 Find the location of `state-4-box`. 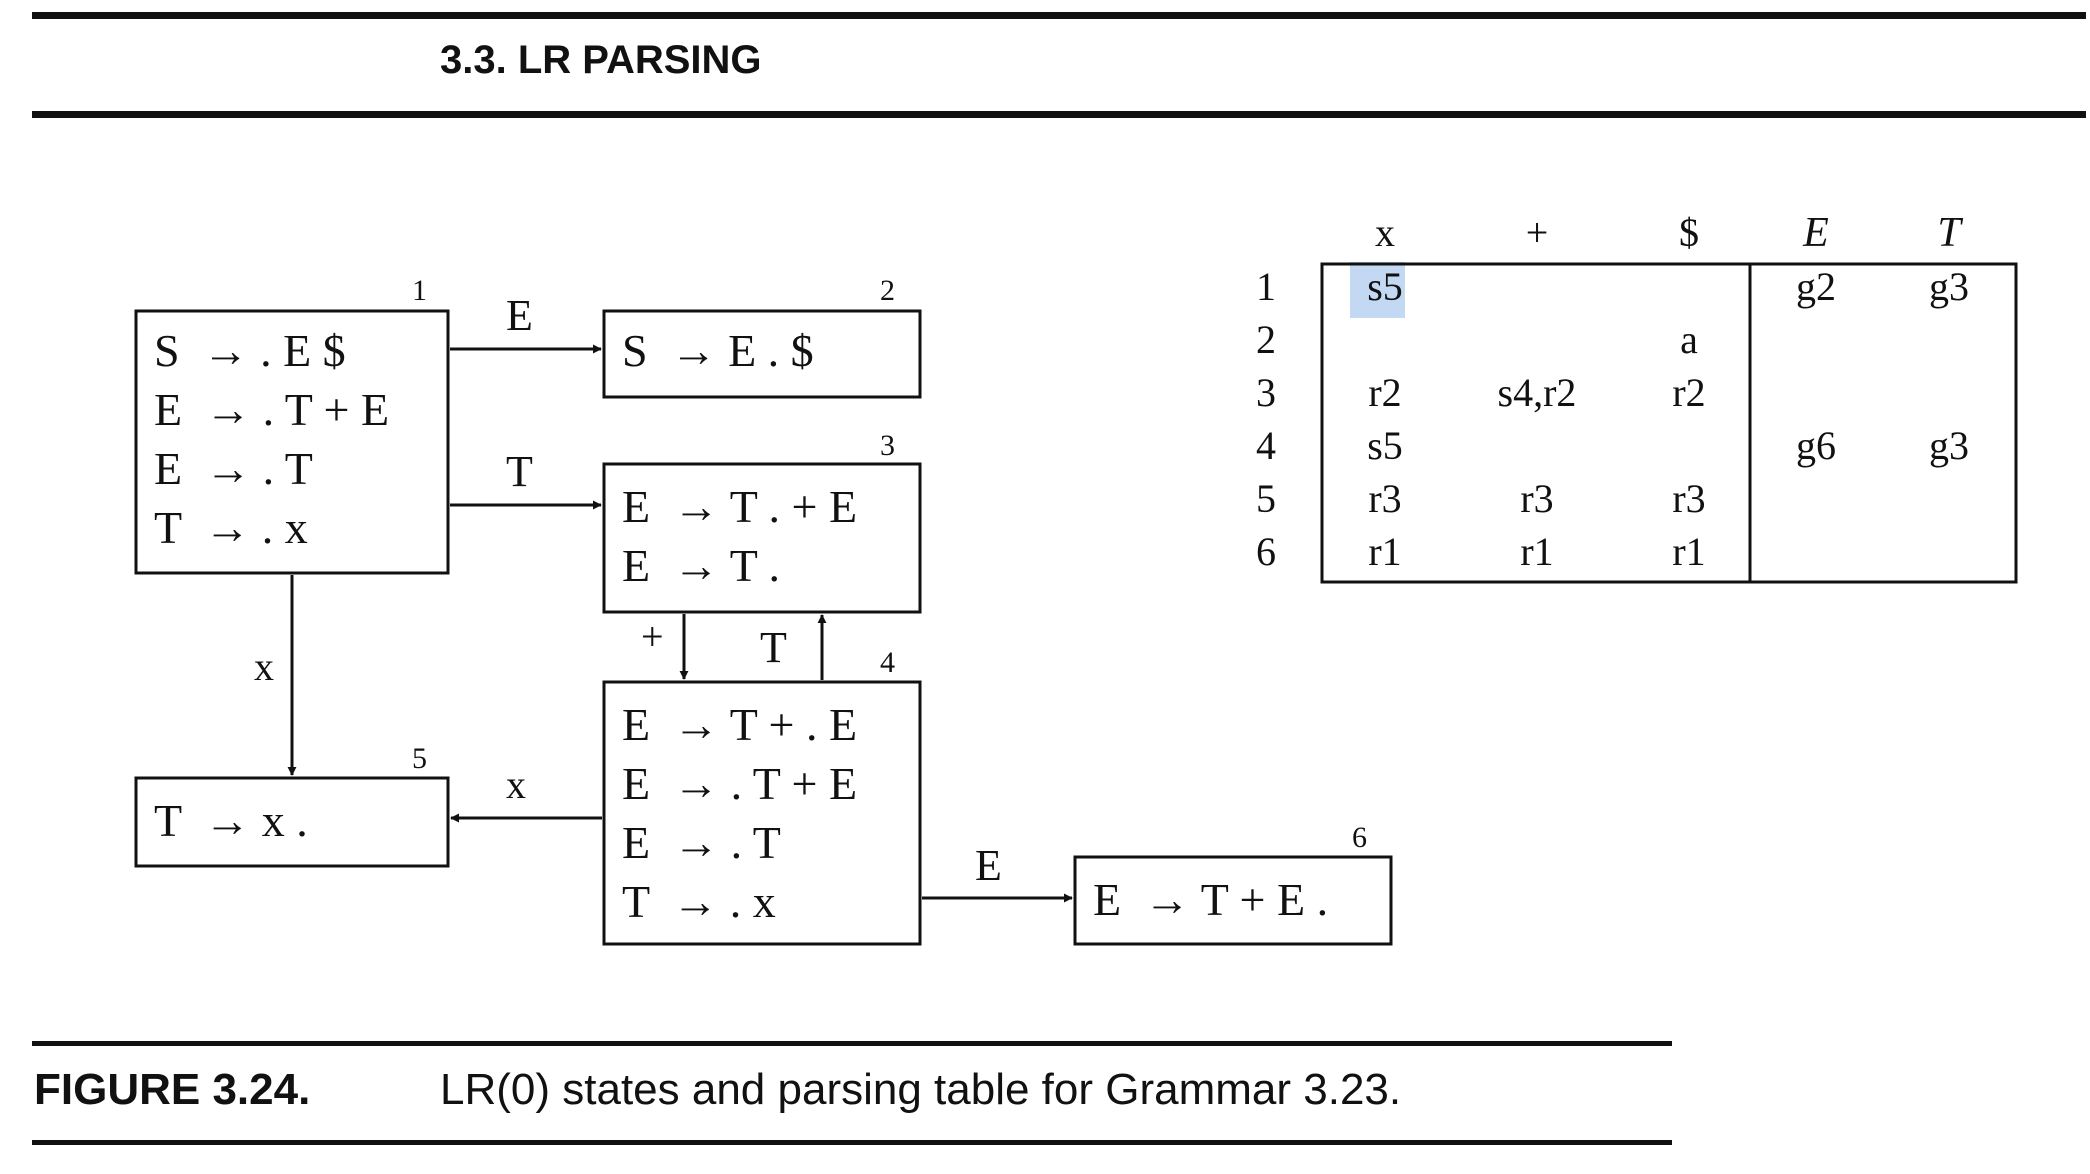

state-4-box is located at coordinates (762, 813).